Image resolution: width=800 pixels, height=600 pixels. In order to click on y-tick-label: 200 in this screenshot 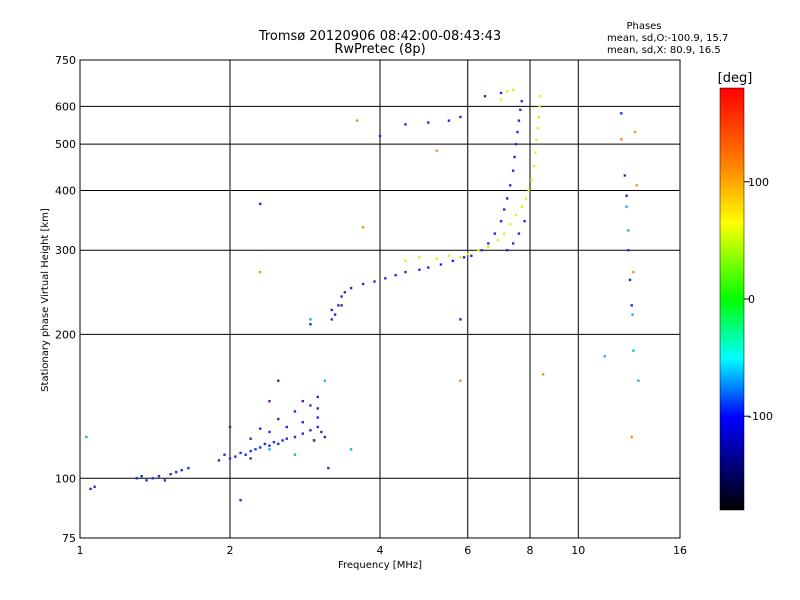, I will do `click(65, 334)`.